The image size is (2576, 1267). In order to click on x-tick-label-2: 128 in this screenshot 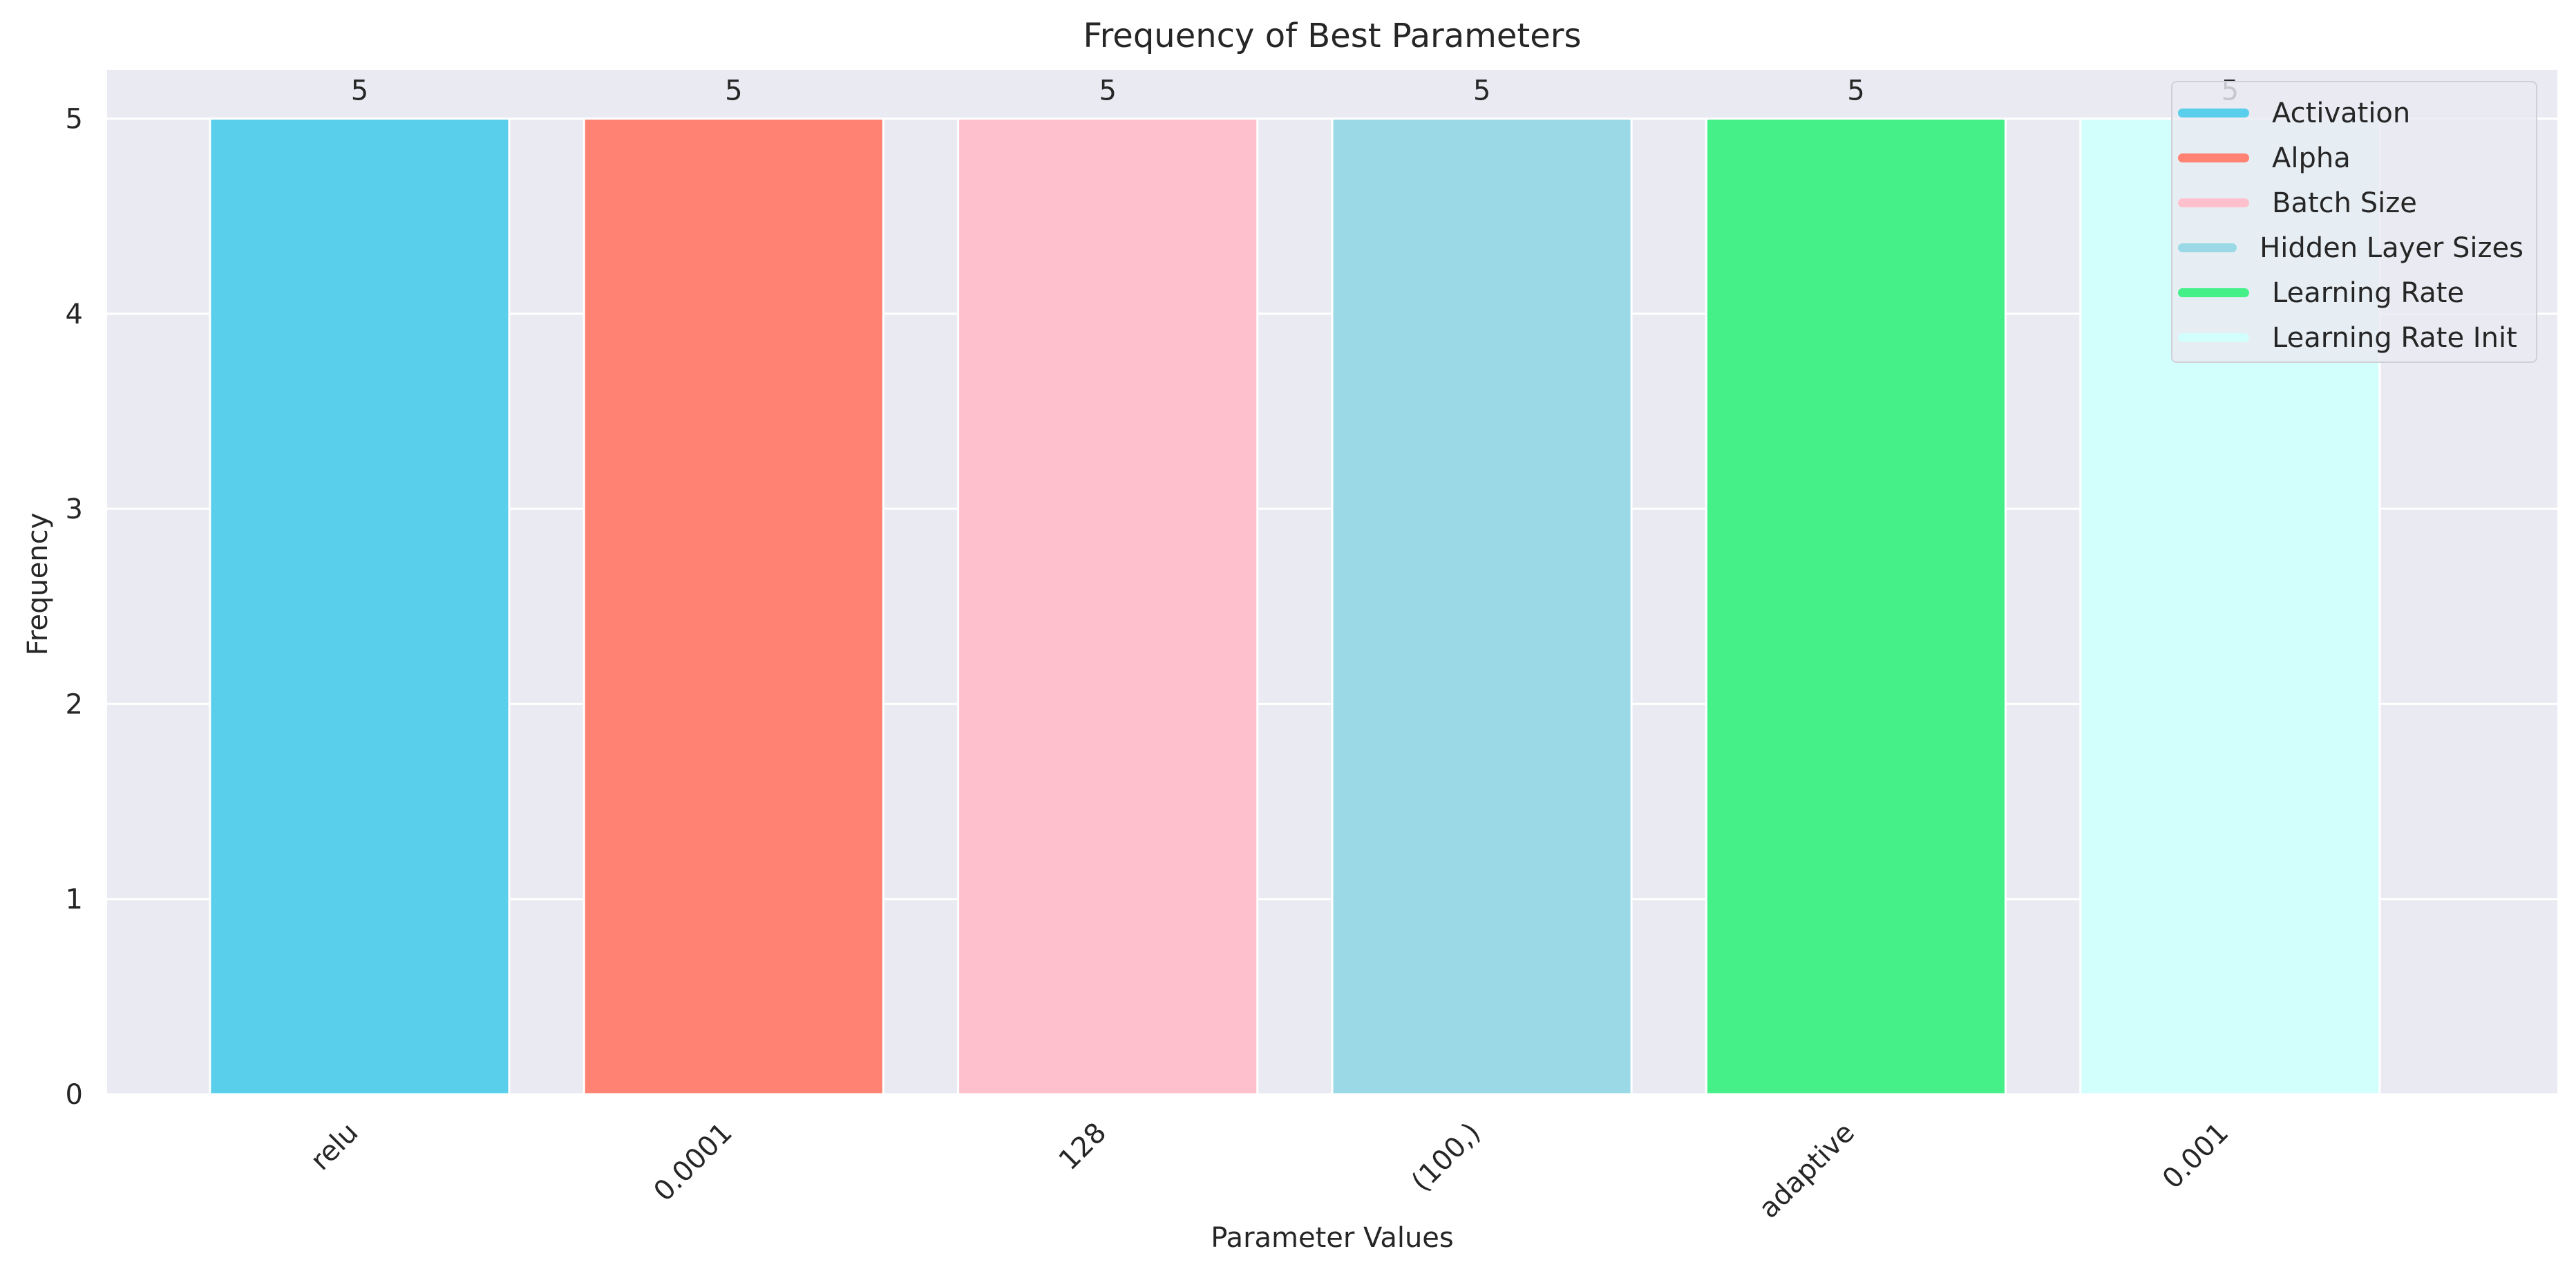, I will do `click(1083, 1147)`.